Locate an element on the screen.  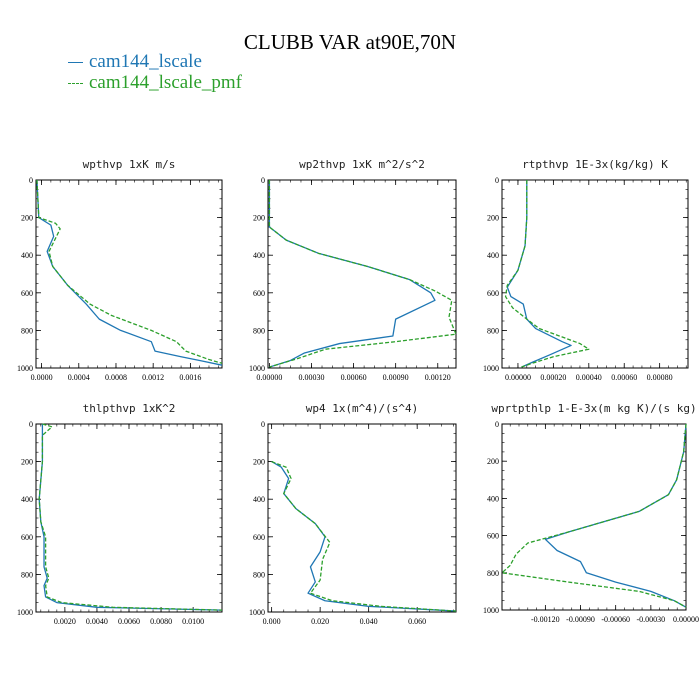
x-tick-label: 0.0020 is located at coordinates (65, 621).